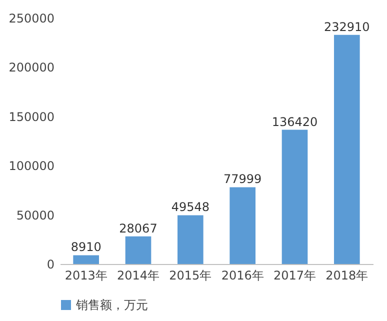 This screenshot has height=321, width=387. I want to click on x-tick-label: 2016年, so click(242, 275).